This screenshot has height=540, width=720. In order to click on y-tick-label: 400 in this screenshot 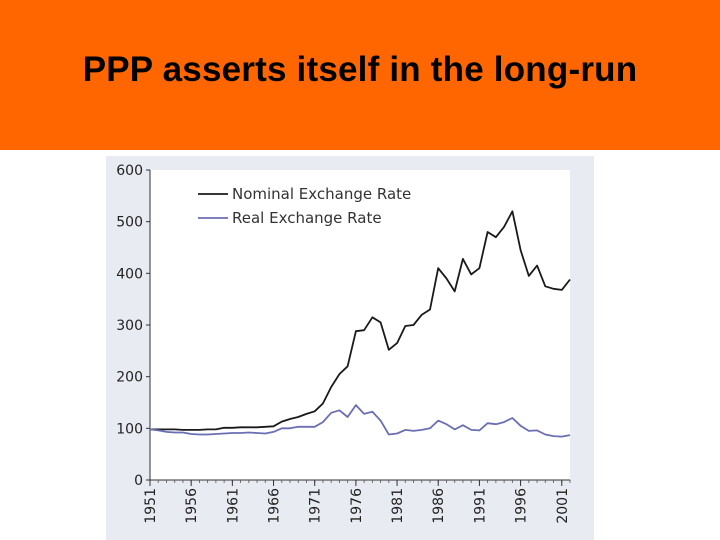, I will do `click(129, 274)`.